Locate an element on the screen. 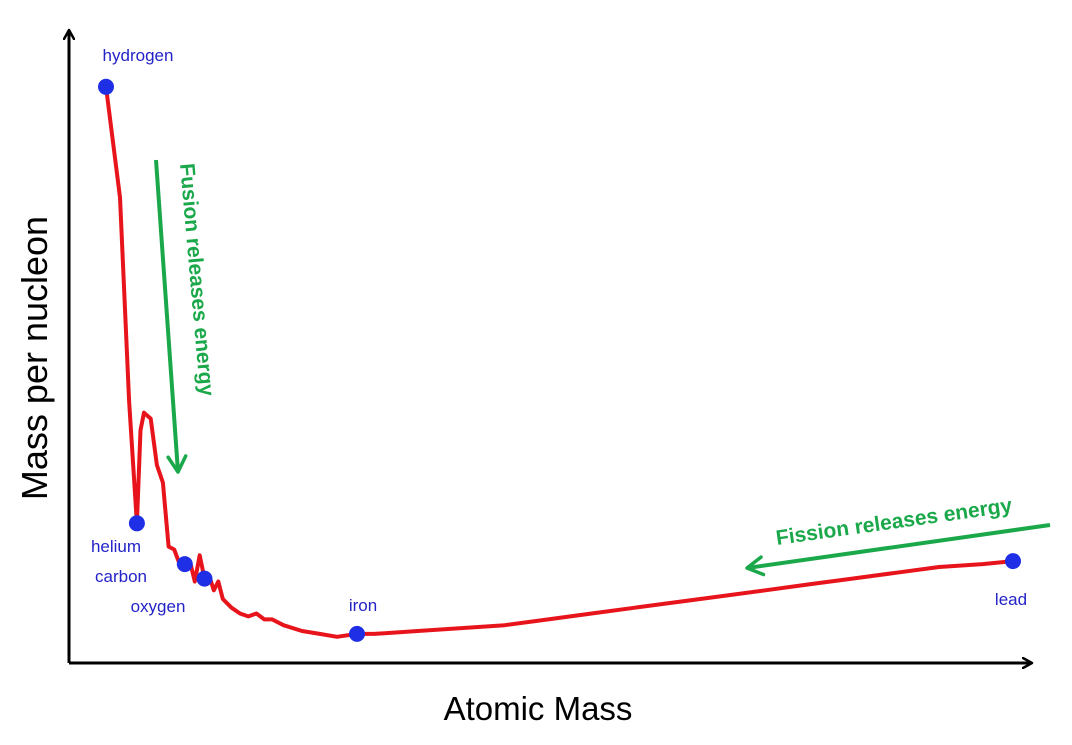  fission-annotation: Fission releases energy is located at coordinates (893, 522).